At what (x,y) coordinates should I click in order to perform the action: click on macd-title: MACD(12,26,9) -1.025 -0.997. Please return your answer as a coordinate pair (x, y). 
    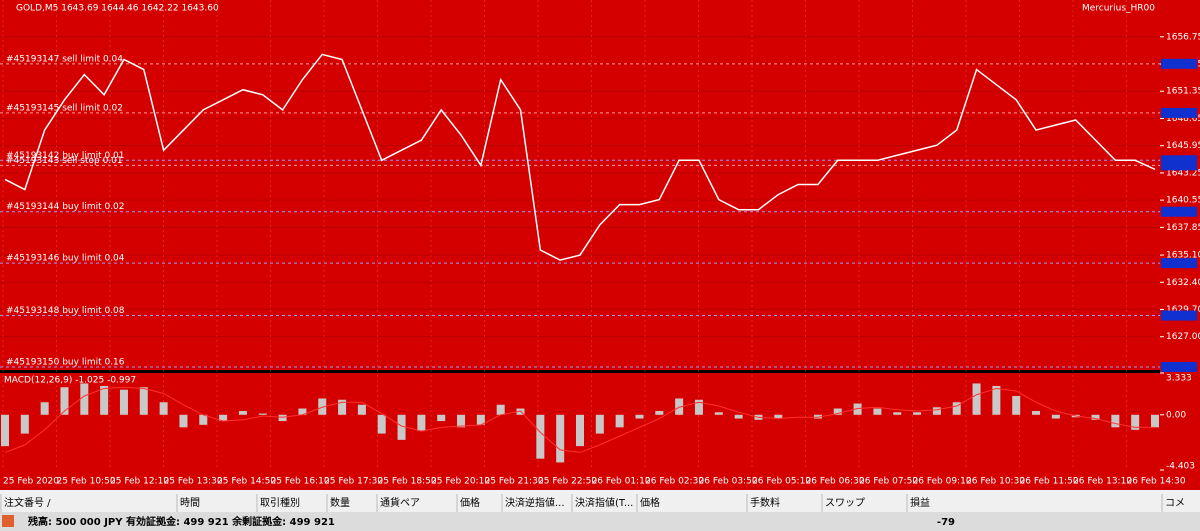
    Looking at the image, I should click on (70, 381).